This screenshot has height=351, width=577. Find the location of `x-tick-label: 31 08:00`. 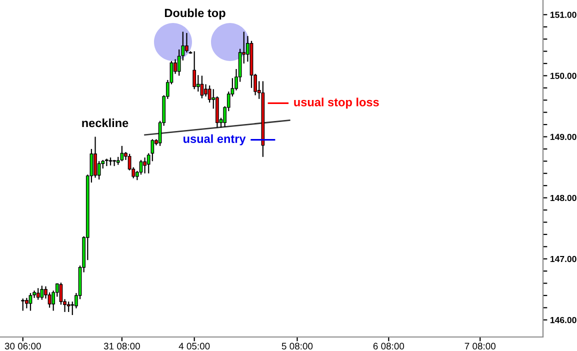

x-tick-label: 31 08:00 is located at coordinates (122, 346).